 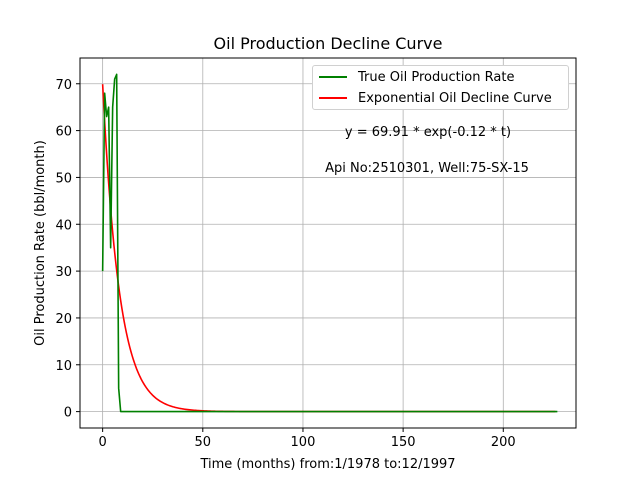 What do you see at coordinates (303, 442) in the screenshot?
I see `x-tick-label: 100` at bounding box center [303, 442].